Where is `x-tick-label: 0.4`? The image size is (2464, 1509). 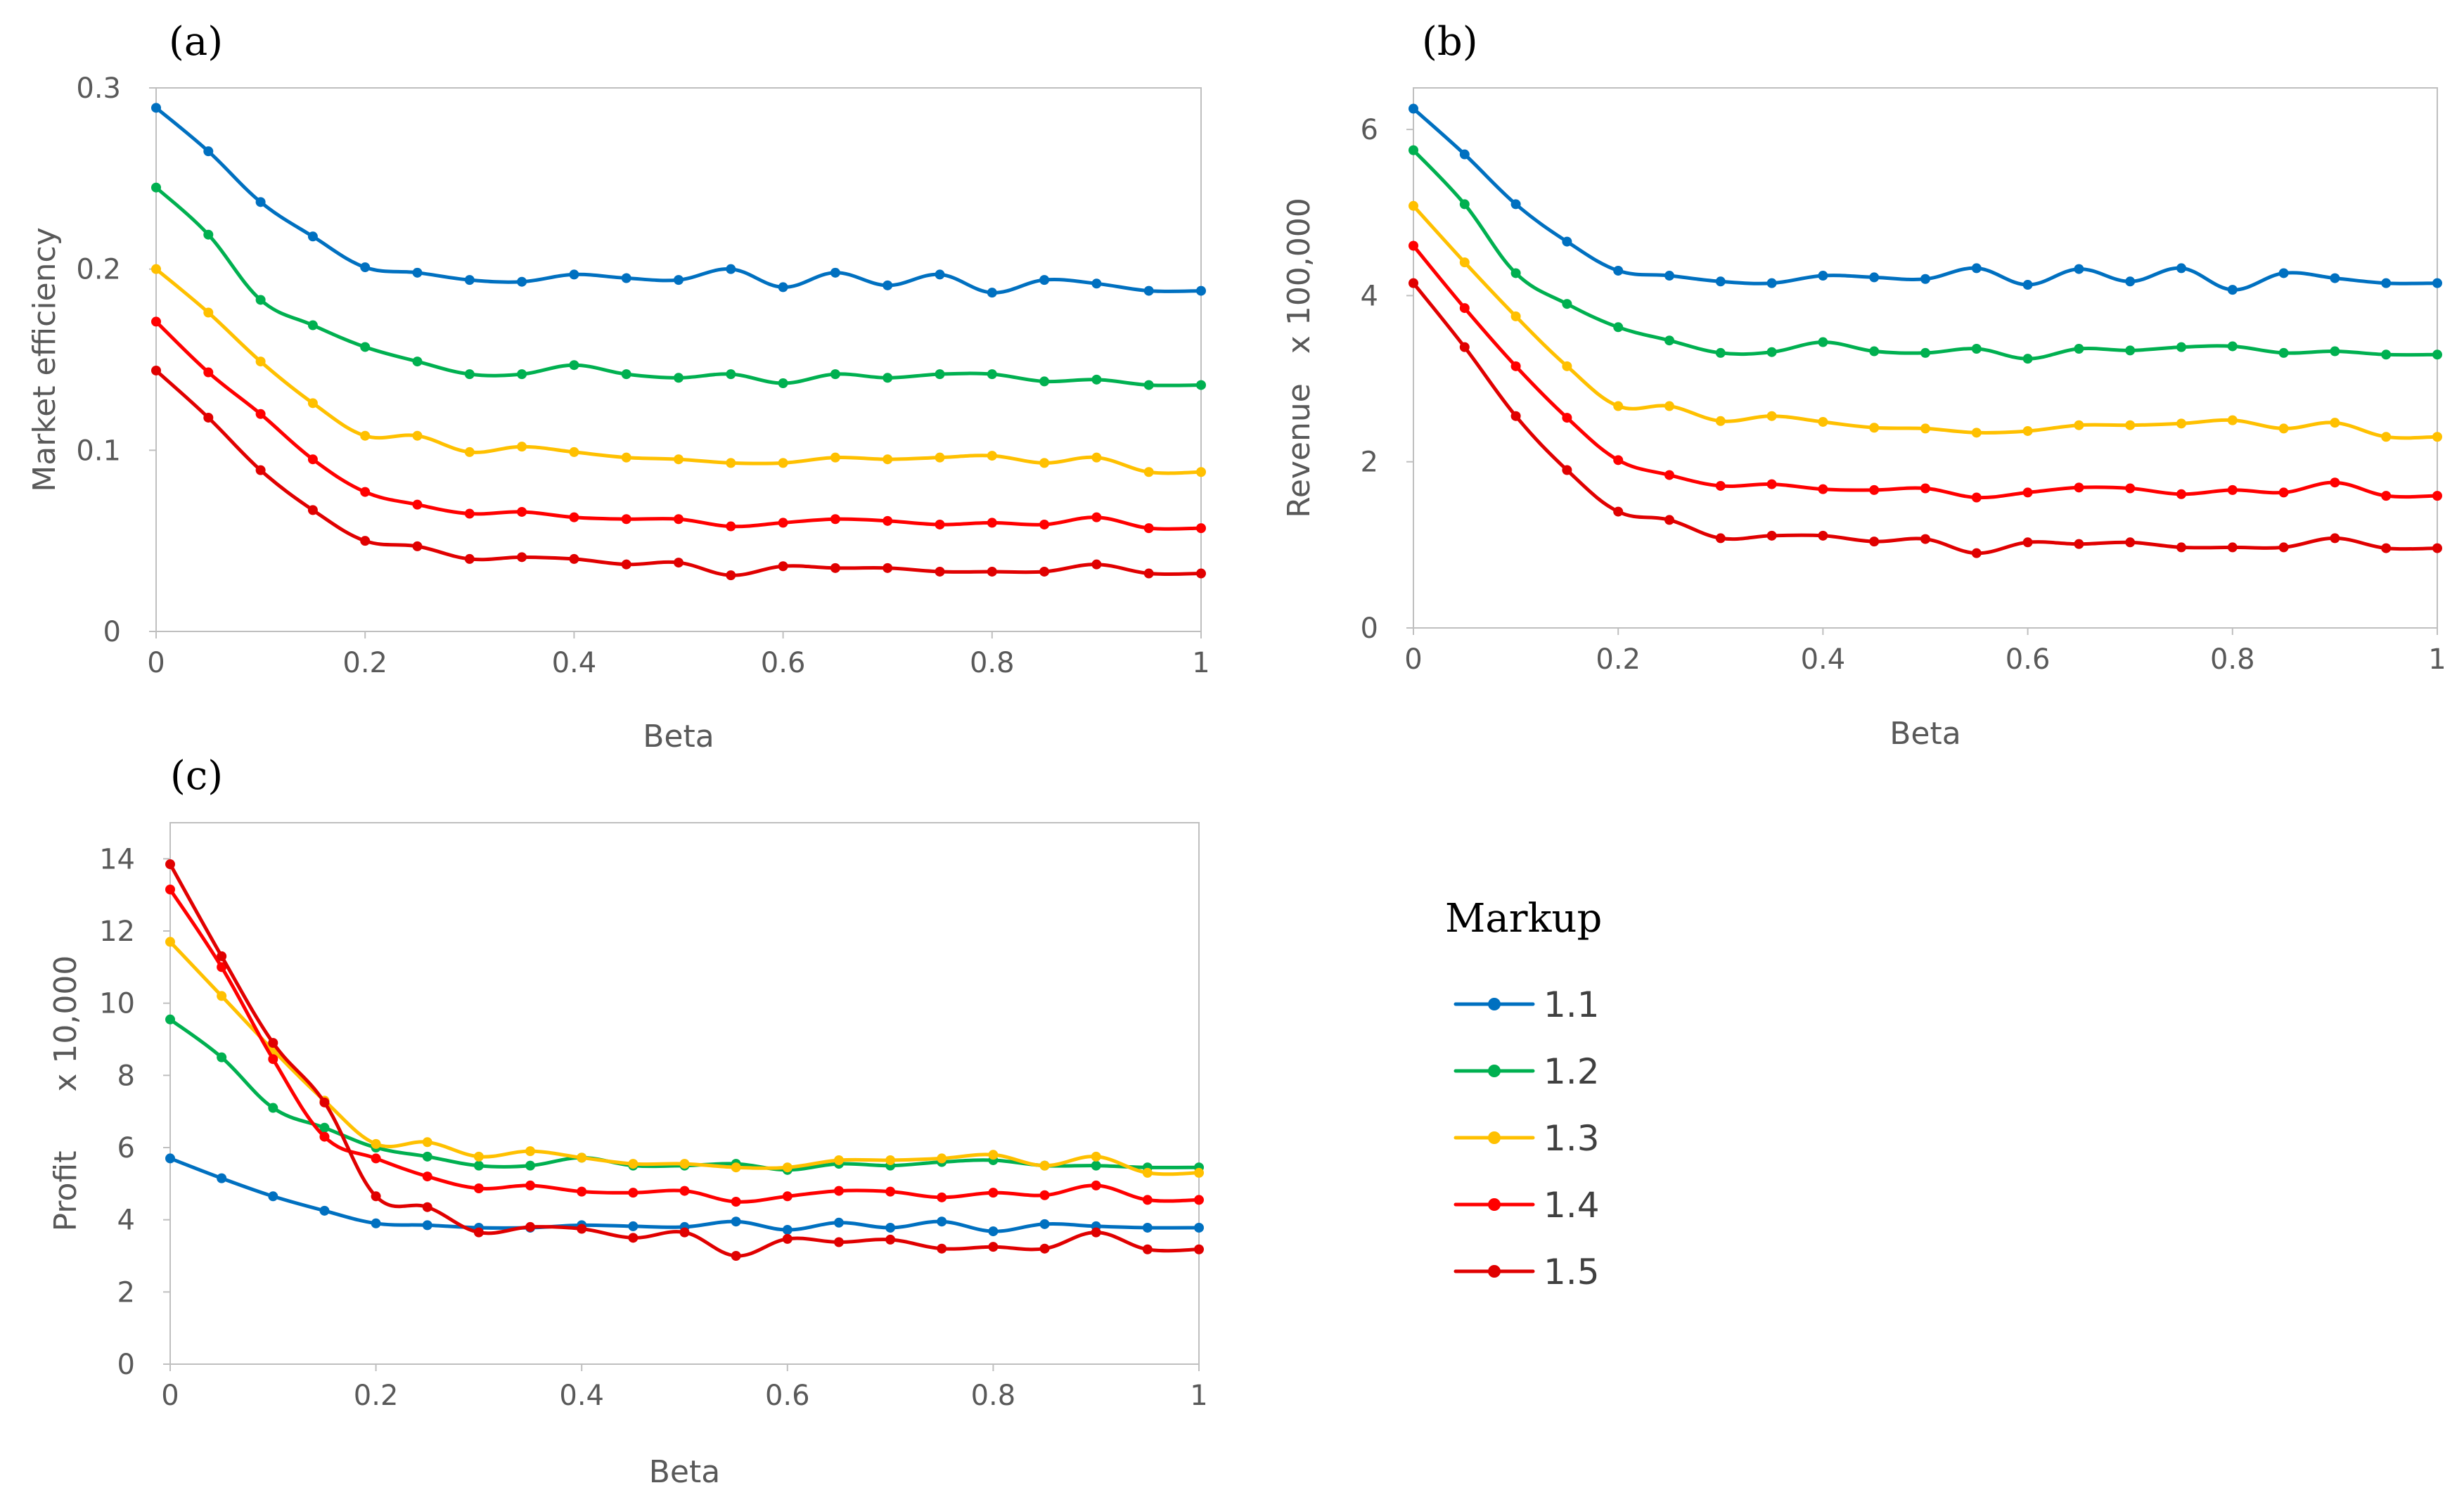
x-tick-label: 0.4 is located at coordinates (581, 1396).